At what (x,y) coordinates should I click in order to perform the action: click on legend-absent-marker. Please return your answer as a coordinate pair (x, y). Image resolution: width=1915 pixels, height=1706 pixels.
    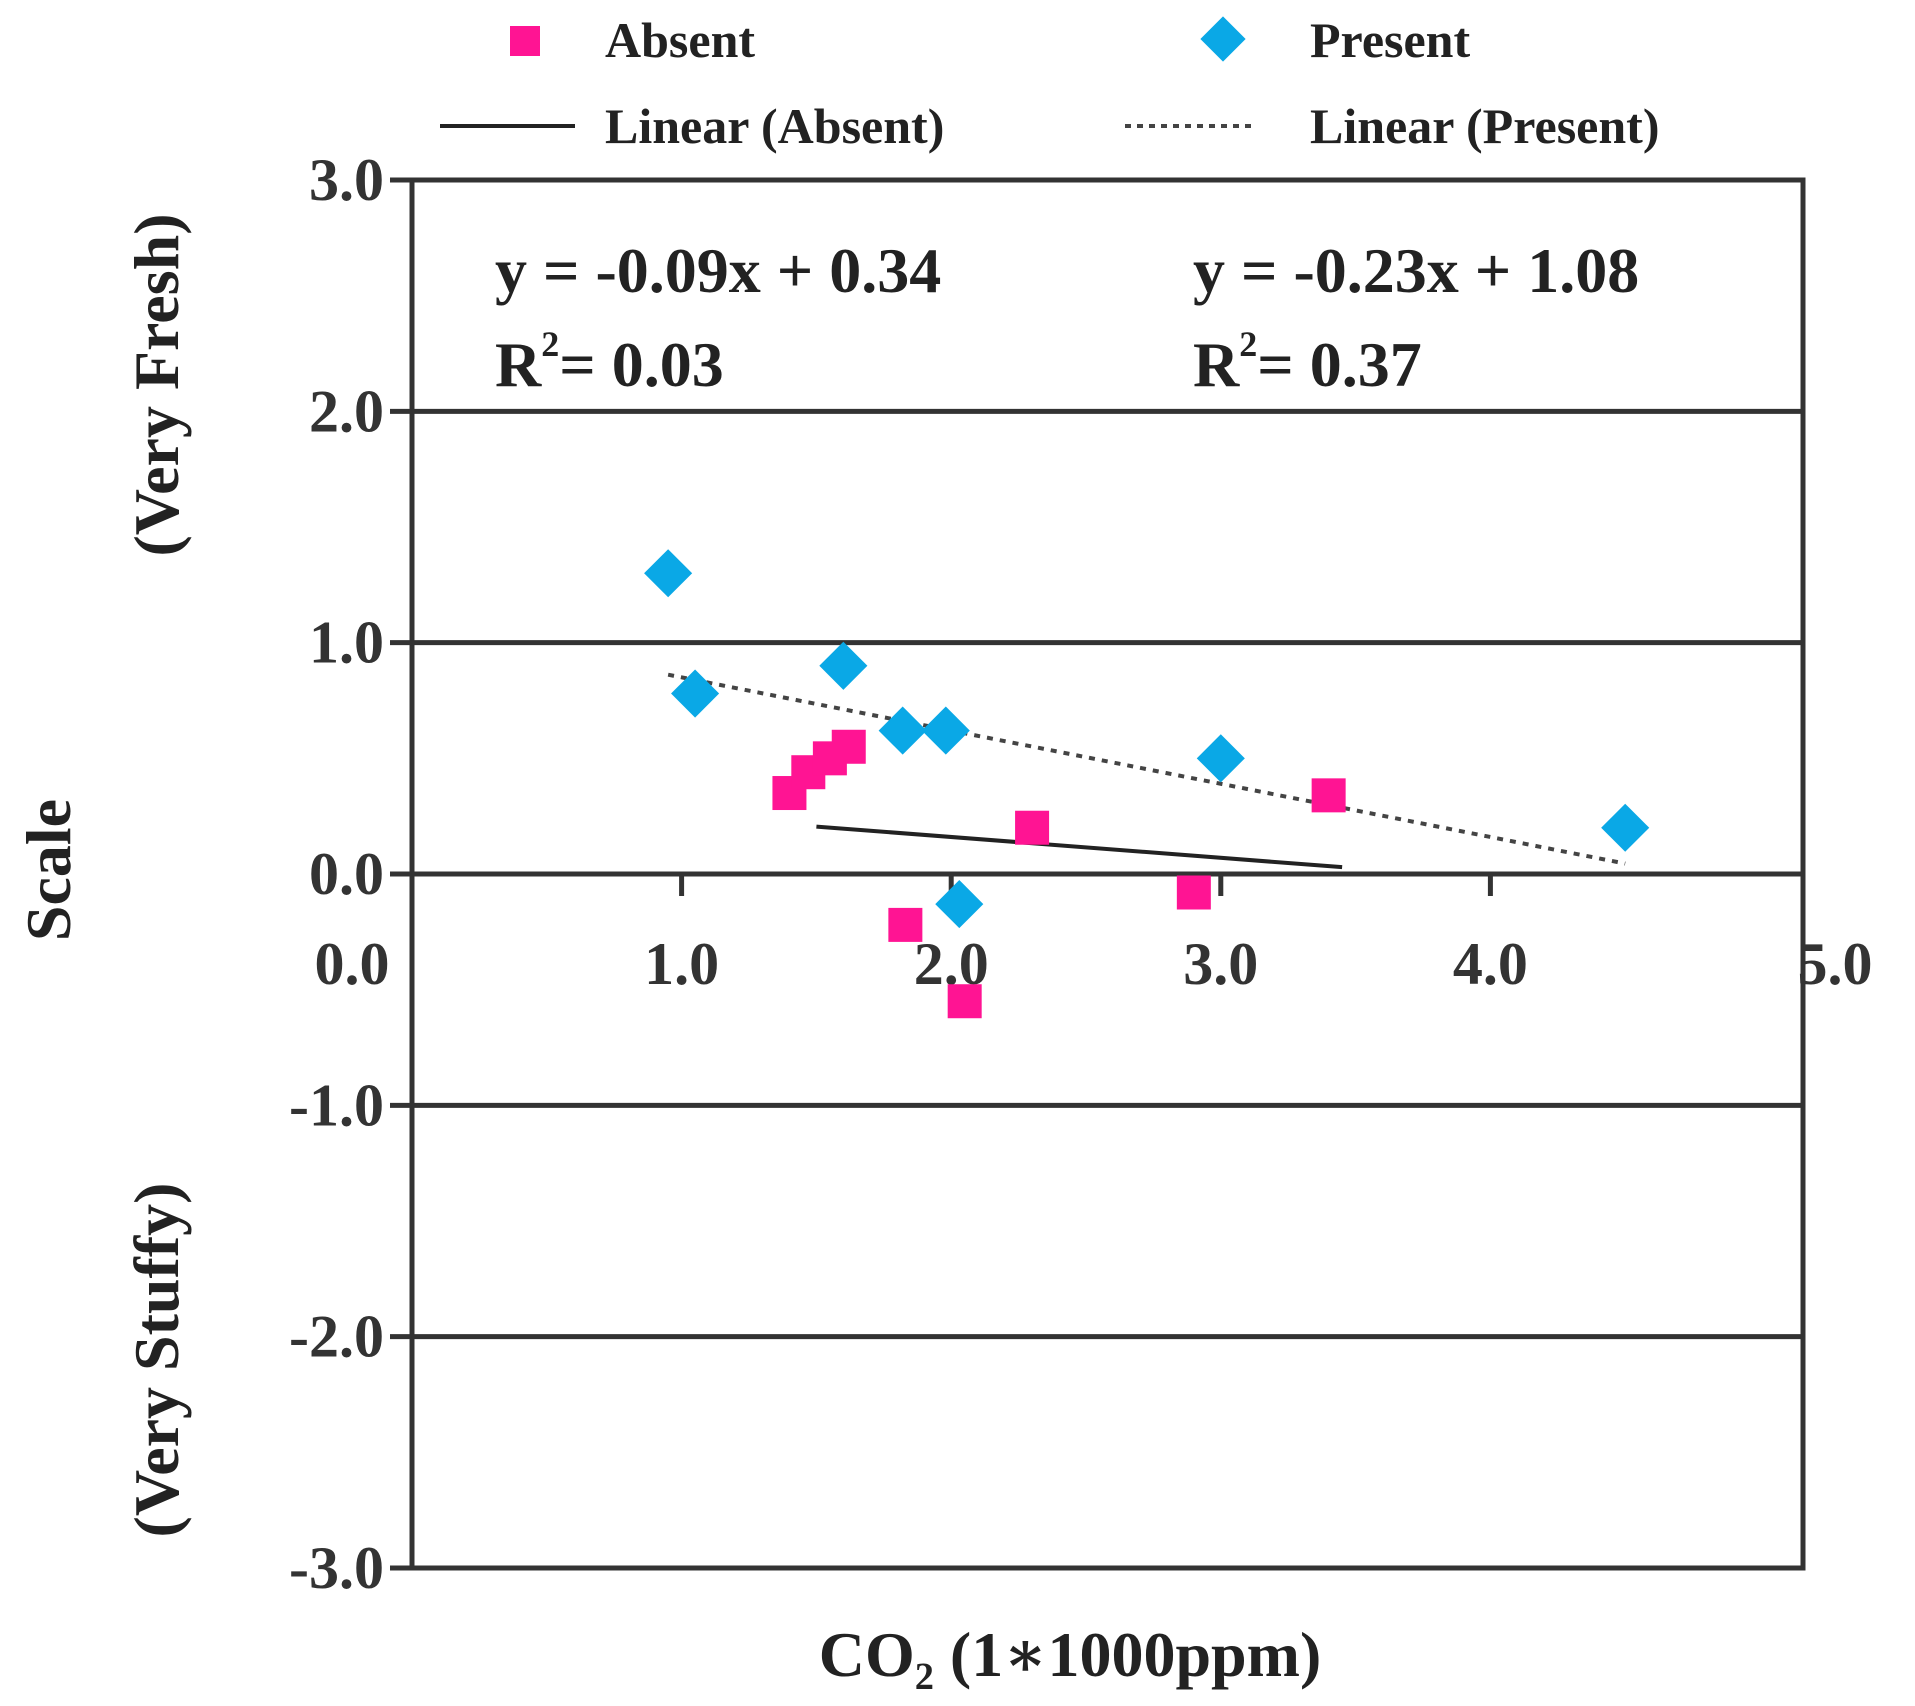
    Looking at the image, I should click on (525, 41).